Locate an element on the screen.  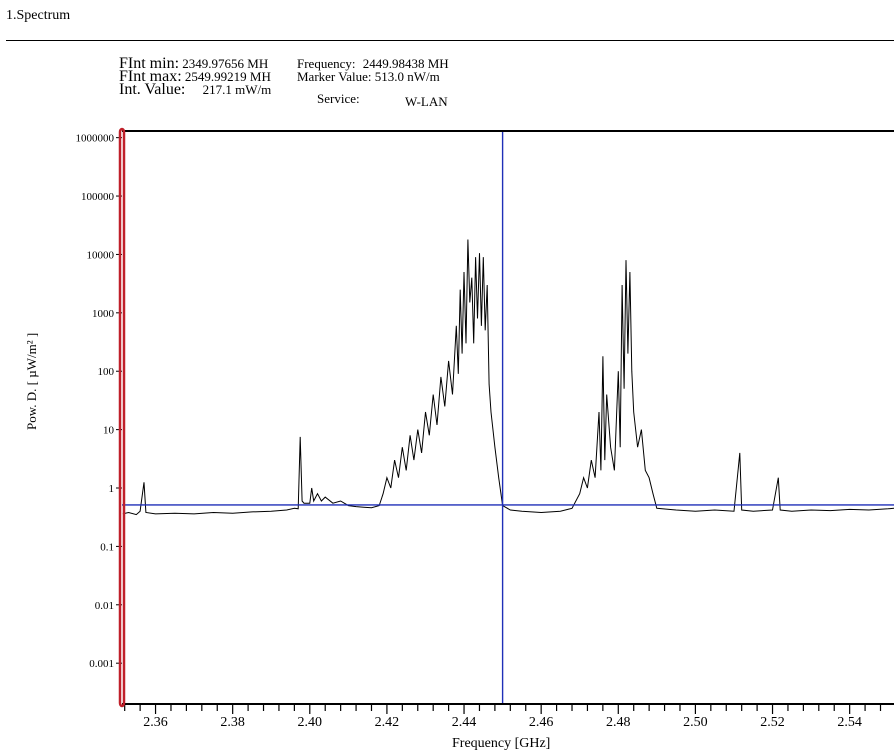
x-tick-label: 2.44 is located at coordinates (464, 722).